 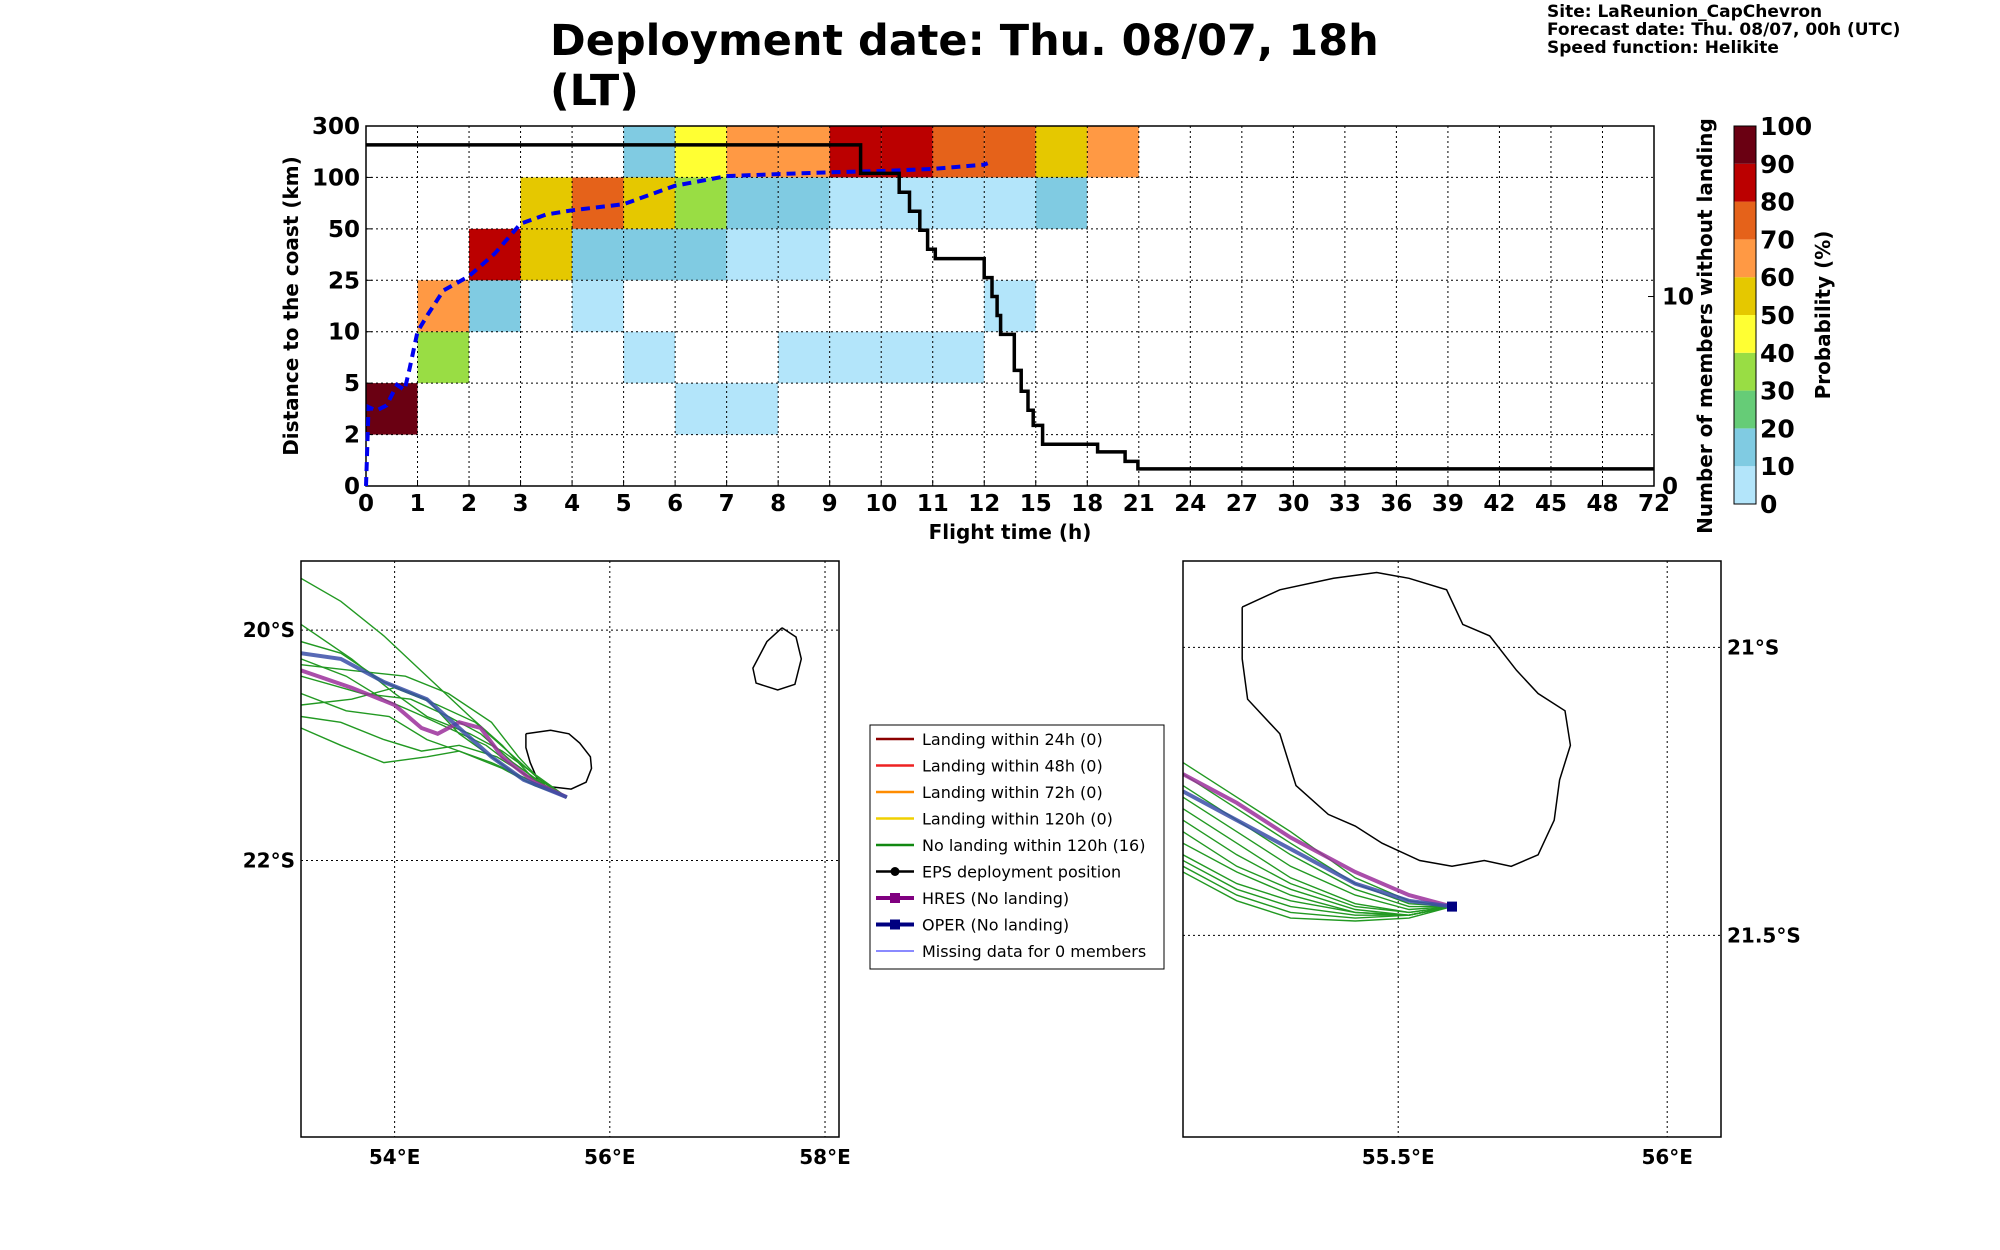 I want to click on colorbar-tick-label: 60, so click(x=1777, y=277).